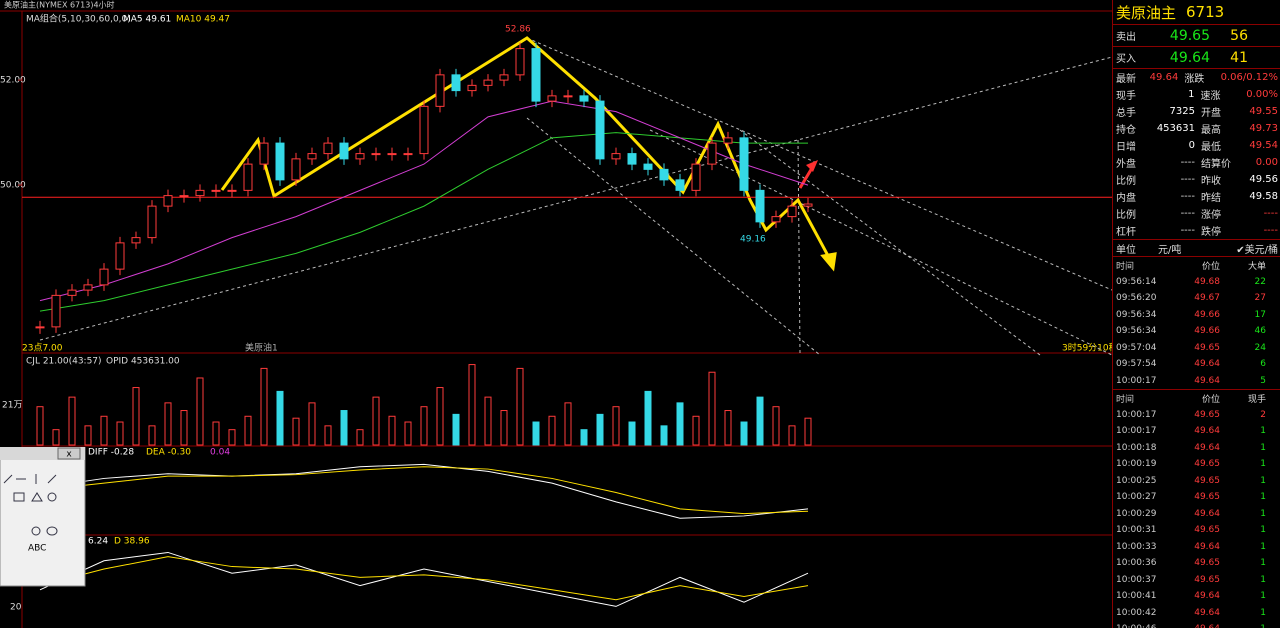 The width and height of the screenshot is (1280, 628). What do you see at coordinates (1170, 250) in the screenshot?
I see `unit-option: 元/吨` at bounding box center [1170, 250].